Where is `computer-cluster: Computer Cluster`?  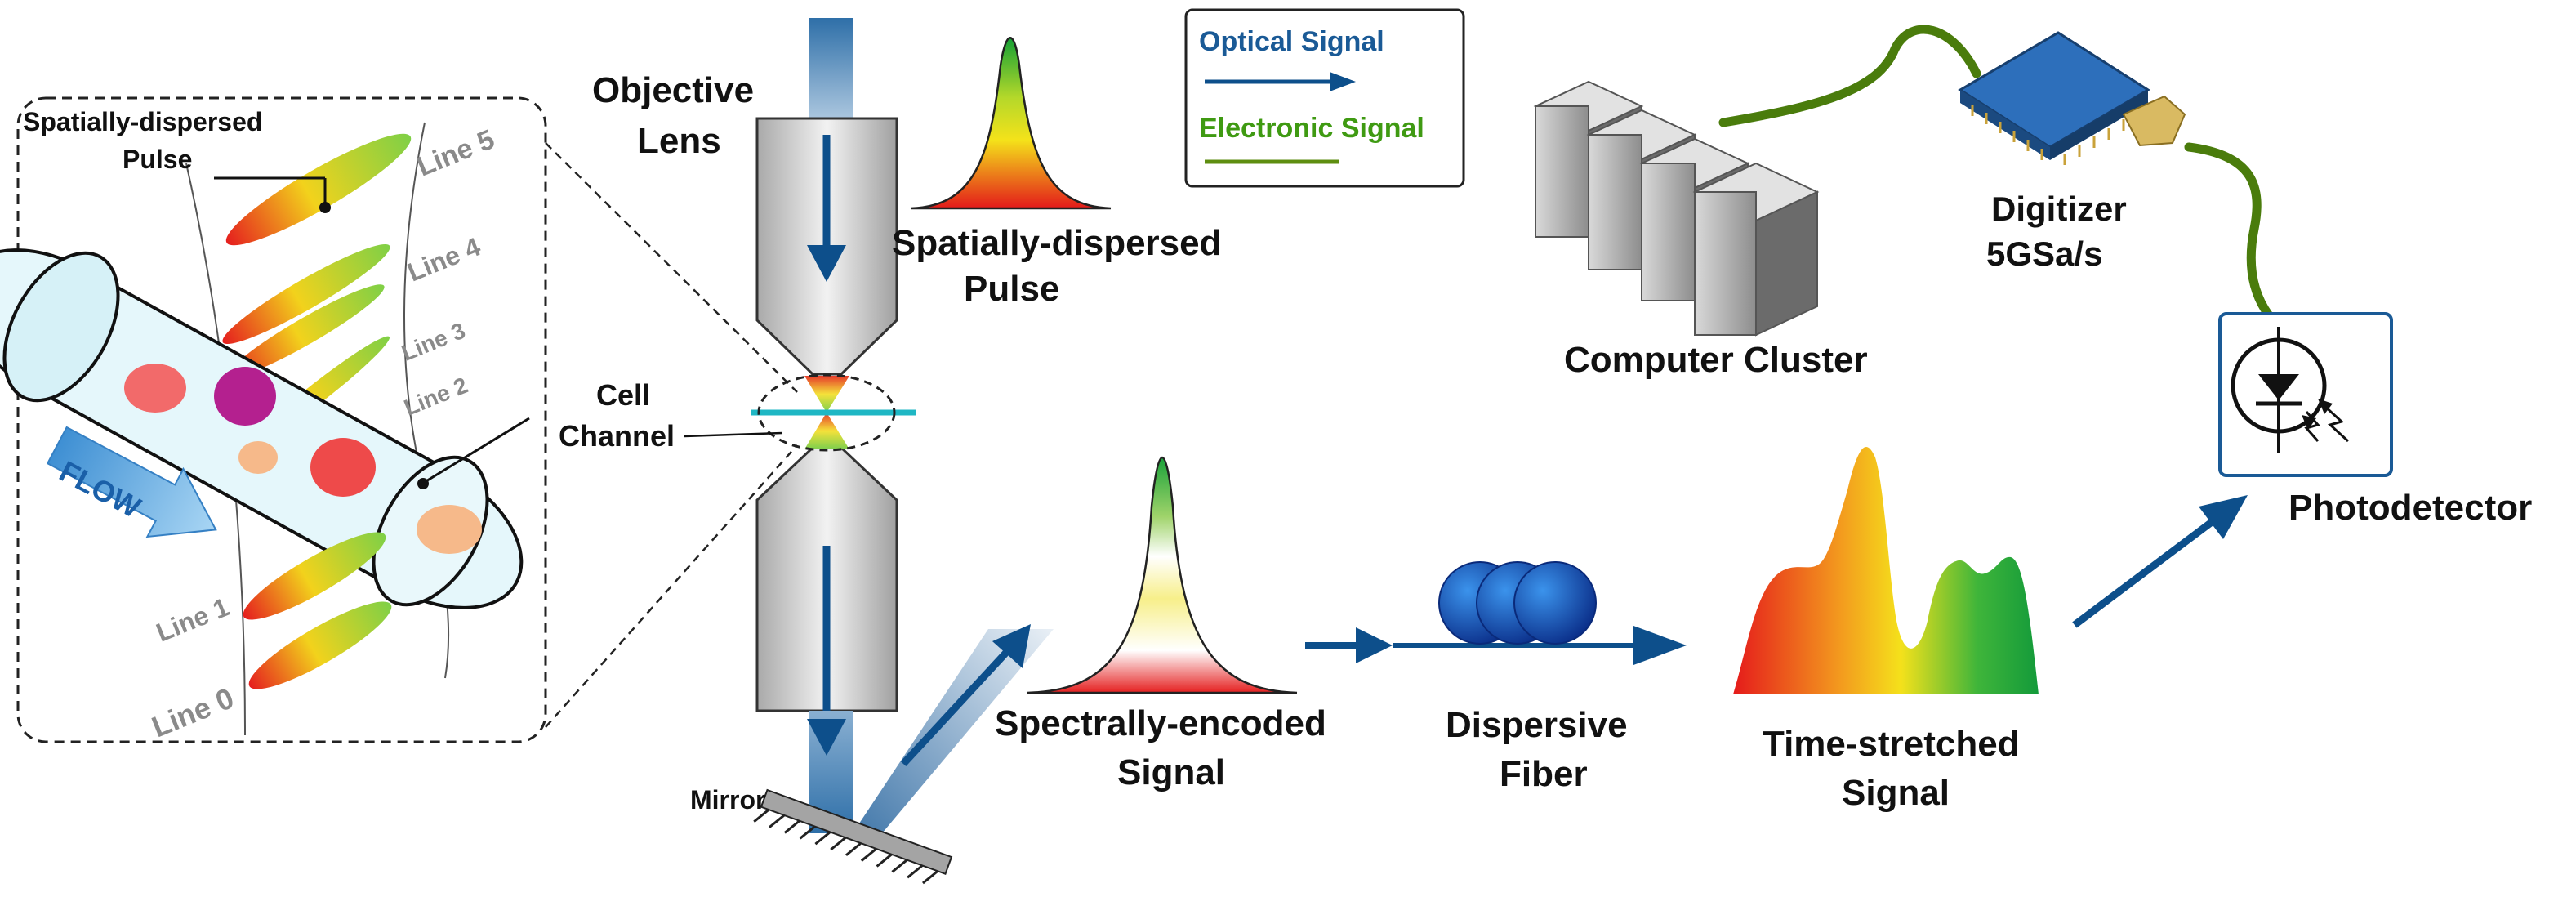 computer-cluster: Computer Cluster is located at coordinates (1700, 230).